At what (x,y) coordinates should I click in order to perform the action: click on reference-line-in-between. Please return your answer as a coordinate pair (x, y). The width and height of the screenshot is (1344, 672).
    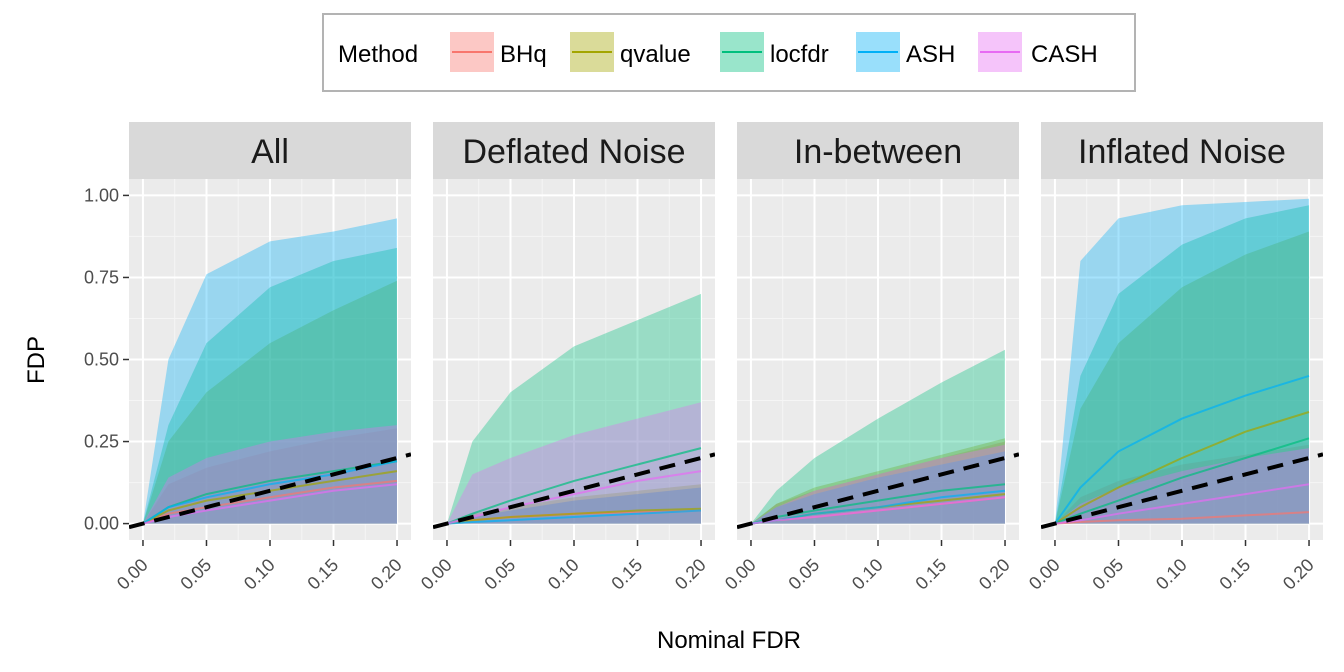
    Looking at the image, I should click on (878, 491).